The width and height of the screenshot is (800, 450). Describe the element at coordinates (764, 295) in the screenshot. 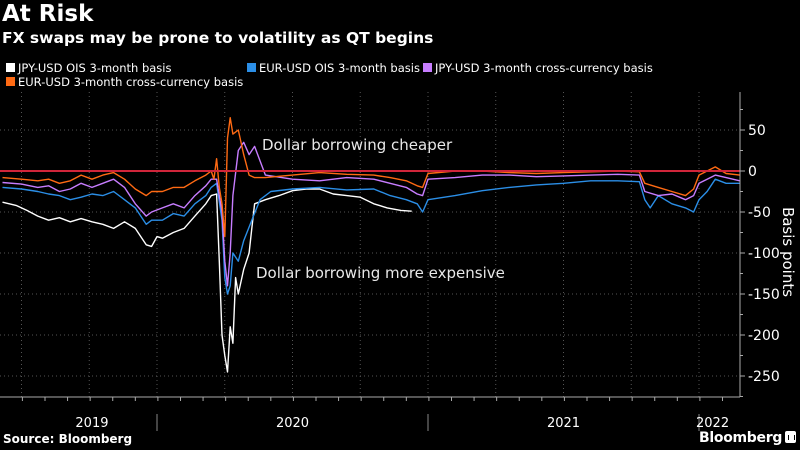

I see `y-tick-label: -150` at that location.